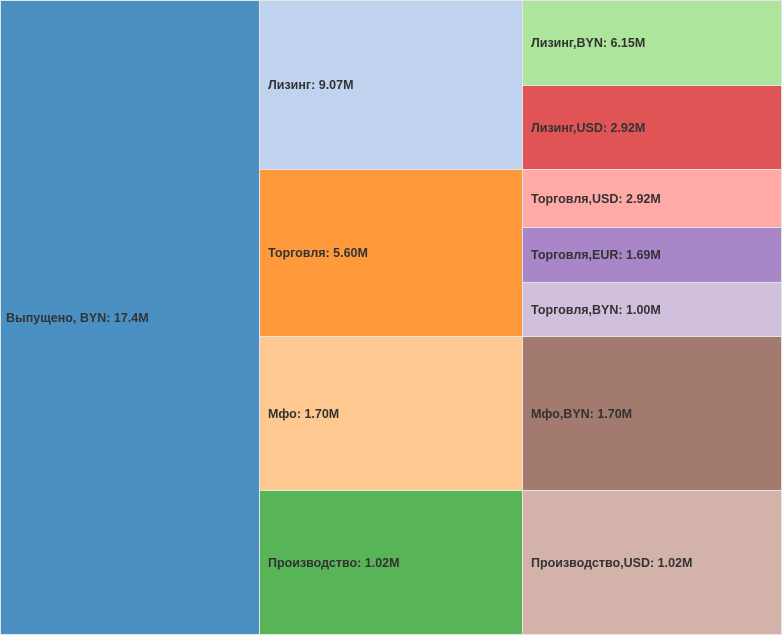 The height and width of the screenshot is (635, 782). Describe the element at coordinates (391, 413) in the screenshot. I see `treemap-node-m: Мфо: 1.70M` at that location.